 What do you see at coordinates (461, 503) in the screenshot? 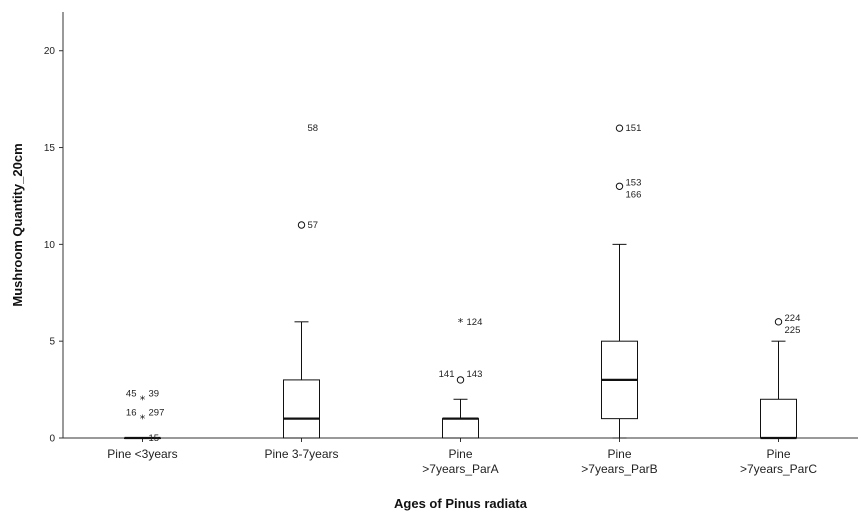
I see `x-axis-title: Ages of Pinus radiata` at bounding box center [461, 503].